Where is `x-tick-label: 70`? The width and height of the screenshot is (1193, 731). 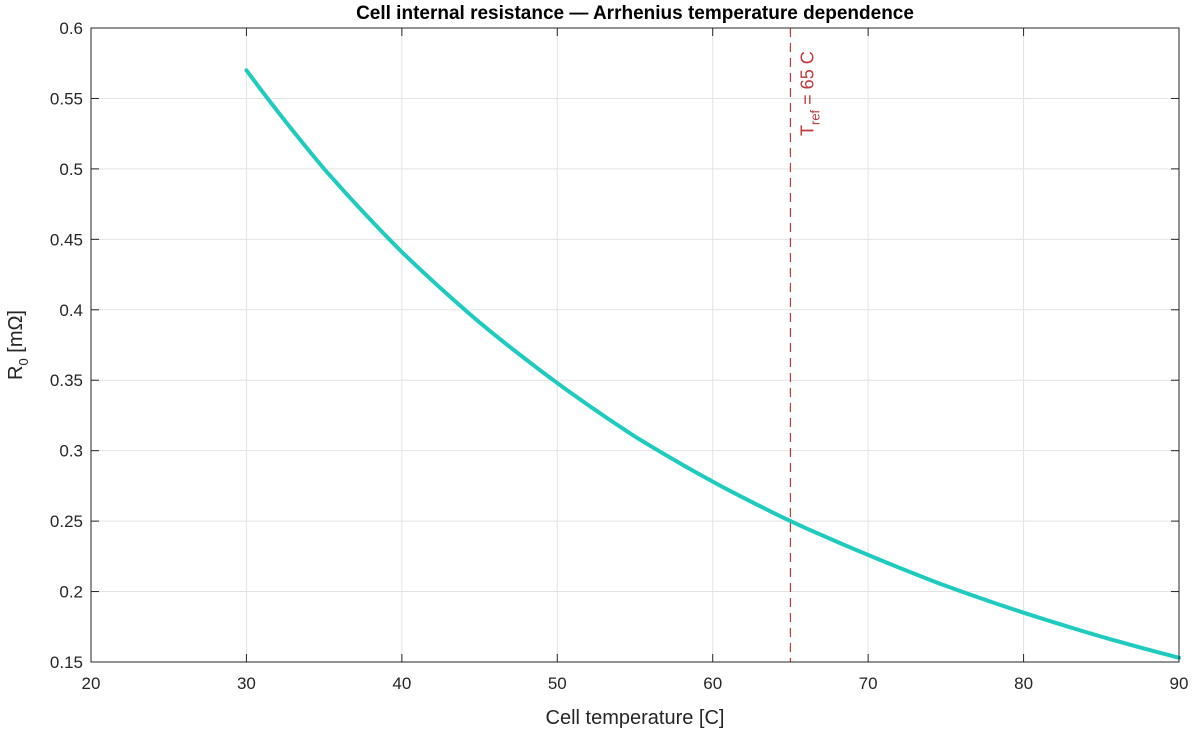
x-tick-label: 70 is located at coordinates (868, 683).